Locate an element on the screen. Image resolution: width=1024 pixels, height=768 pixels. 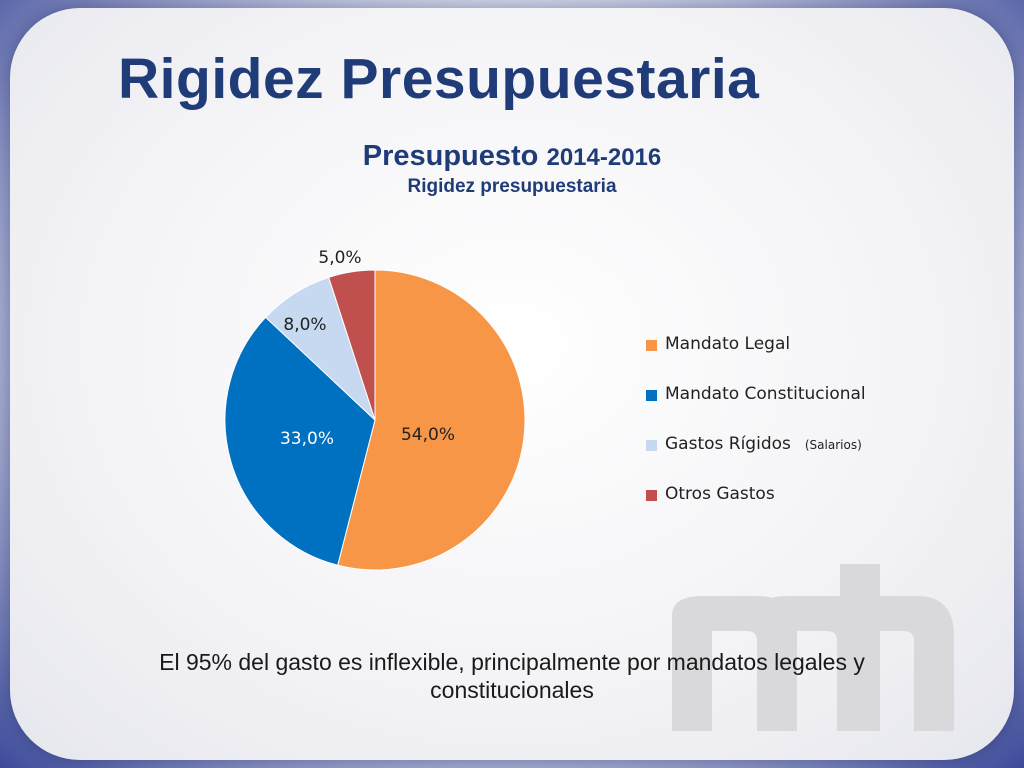
data-label-gastos-r-gidos: 8,0% is located at coordinates (304, 325).